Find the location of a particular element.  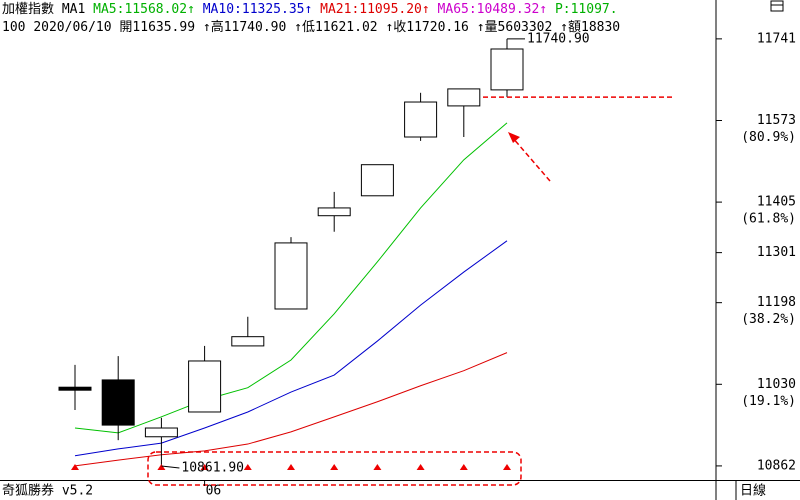

legend-item: MA21:11095.20↑ is located at coordinates (375, 9).